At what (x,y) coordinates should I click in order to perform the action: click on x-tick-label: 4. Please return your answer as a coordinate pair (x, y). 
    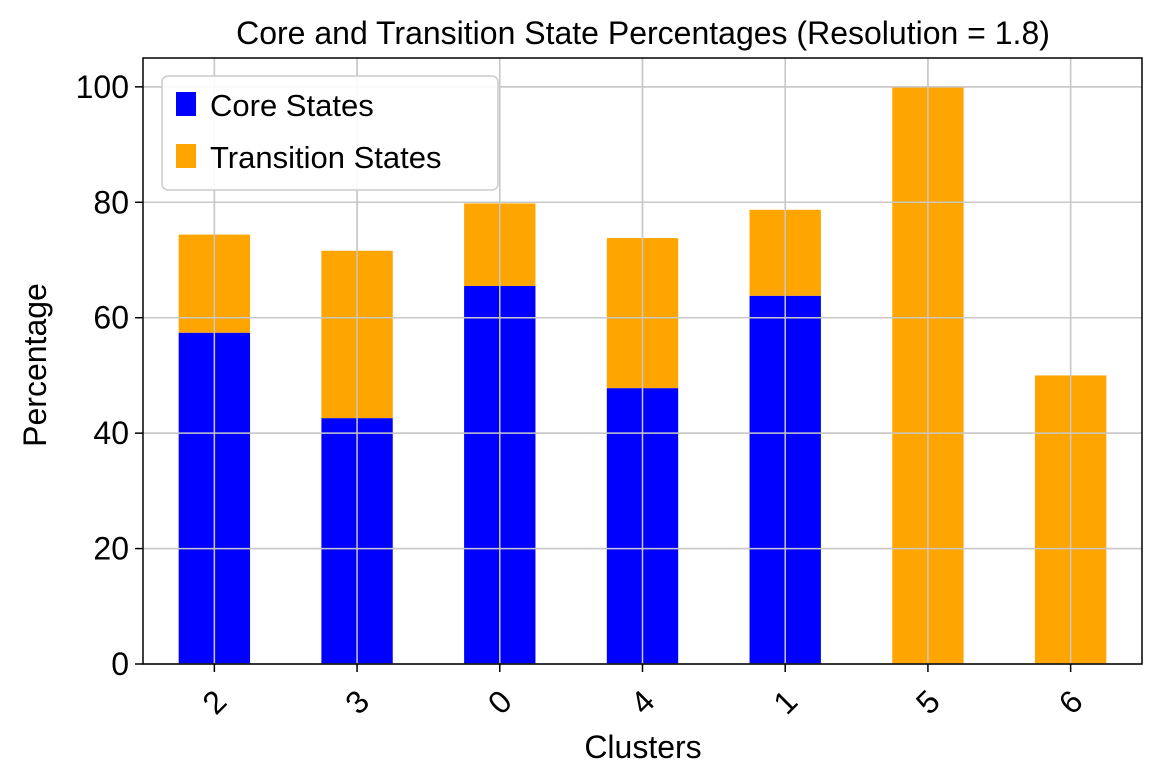
    Looking at the image, I should click on (642, 702).